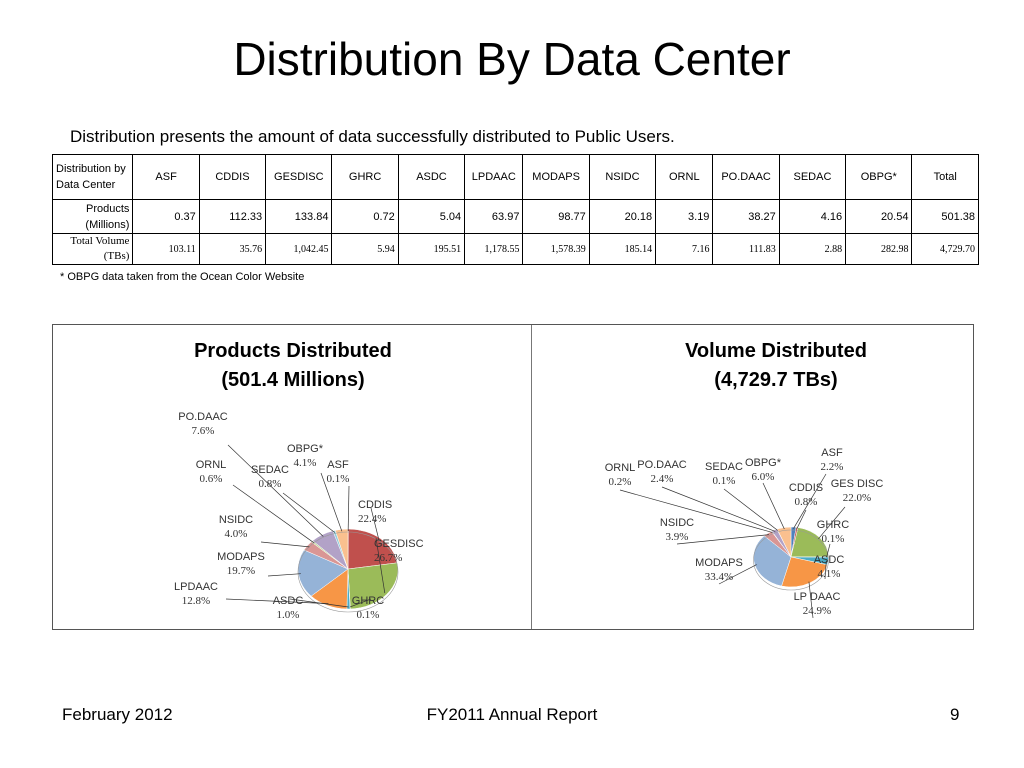 This screenshot has width=1024, height=768. What do you see at coordinates (719, 563) in the screenshot?
I see `slice-label-modaps: MODAPS` at bounding box center [719, 563].